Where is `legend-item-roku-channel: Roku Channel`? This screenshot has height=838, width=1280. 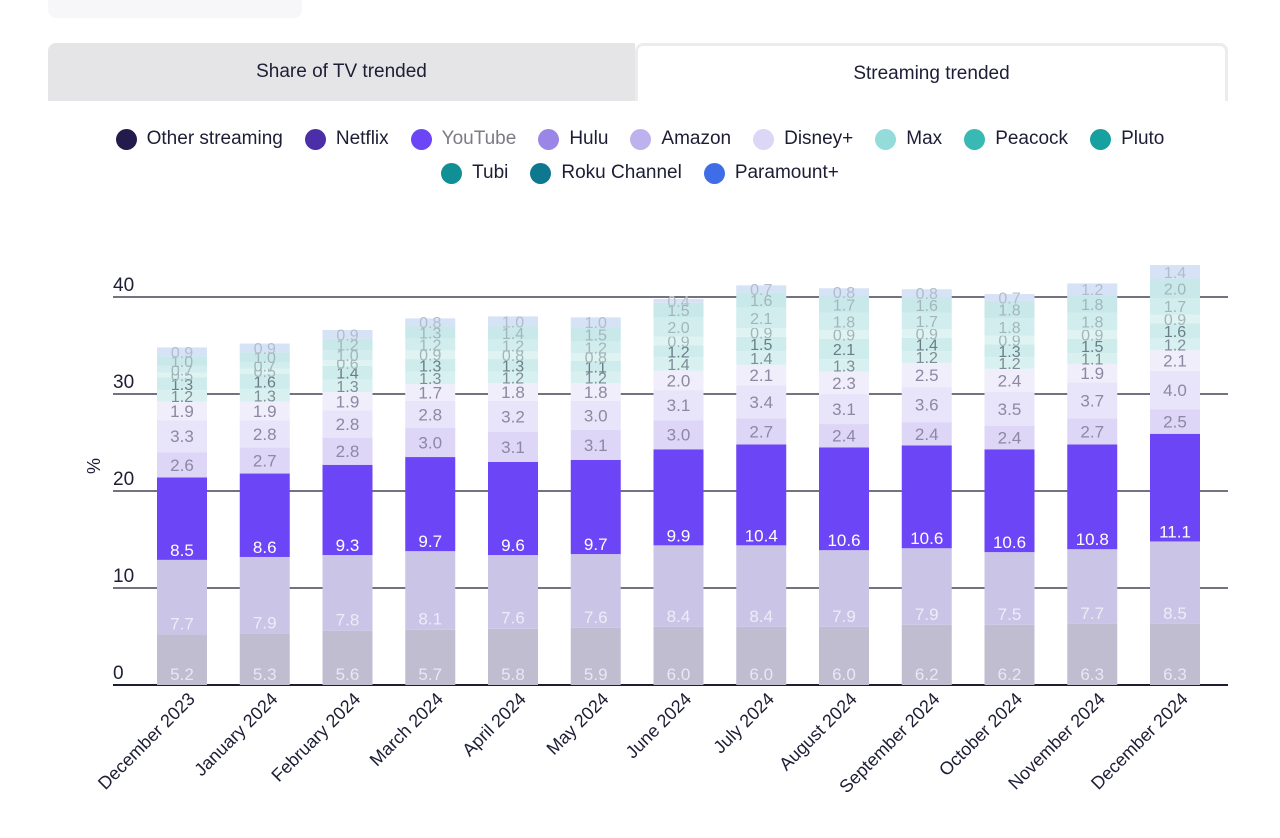 legend-item-roku-channel: Roku Channel is located at coordinates (606, 173).